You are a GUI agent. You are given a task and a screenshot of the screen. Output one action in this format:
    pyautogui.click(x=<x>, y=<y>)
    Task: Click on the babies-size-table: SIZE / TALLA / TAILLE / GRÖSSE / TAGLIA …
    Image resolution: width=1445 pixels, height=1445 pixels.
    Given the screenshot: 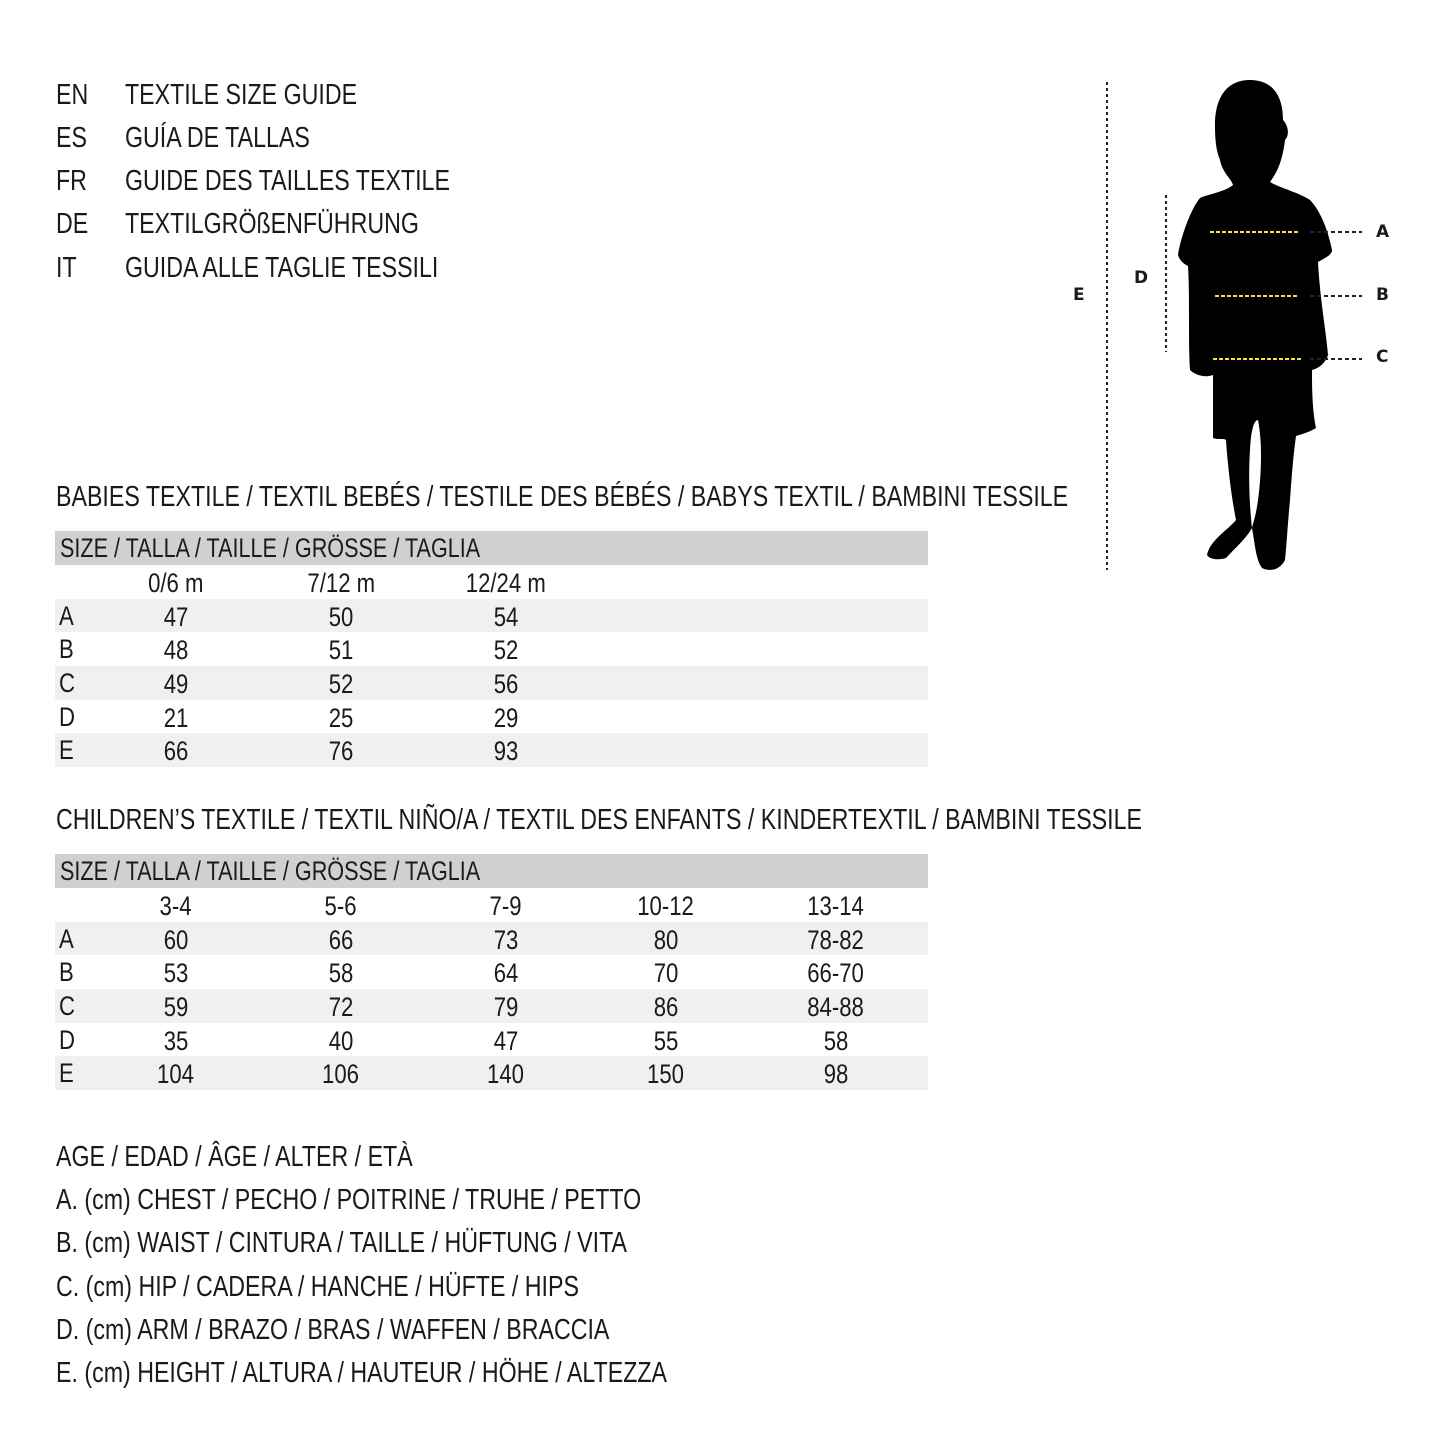 What is the action you would take?
    pyautogui.click(x=491, y=649)
    